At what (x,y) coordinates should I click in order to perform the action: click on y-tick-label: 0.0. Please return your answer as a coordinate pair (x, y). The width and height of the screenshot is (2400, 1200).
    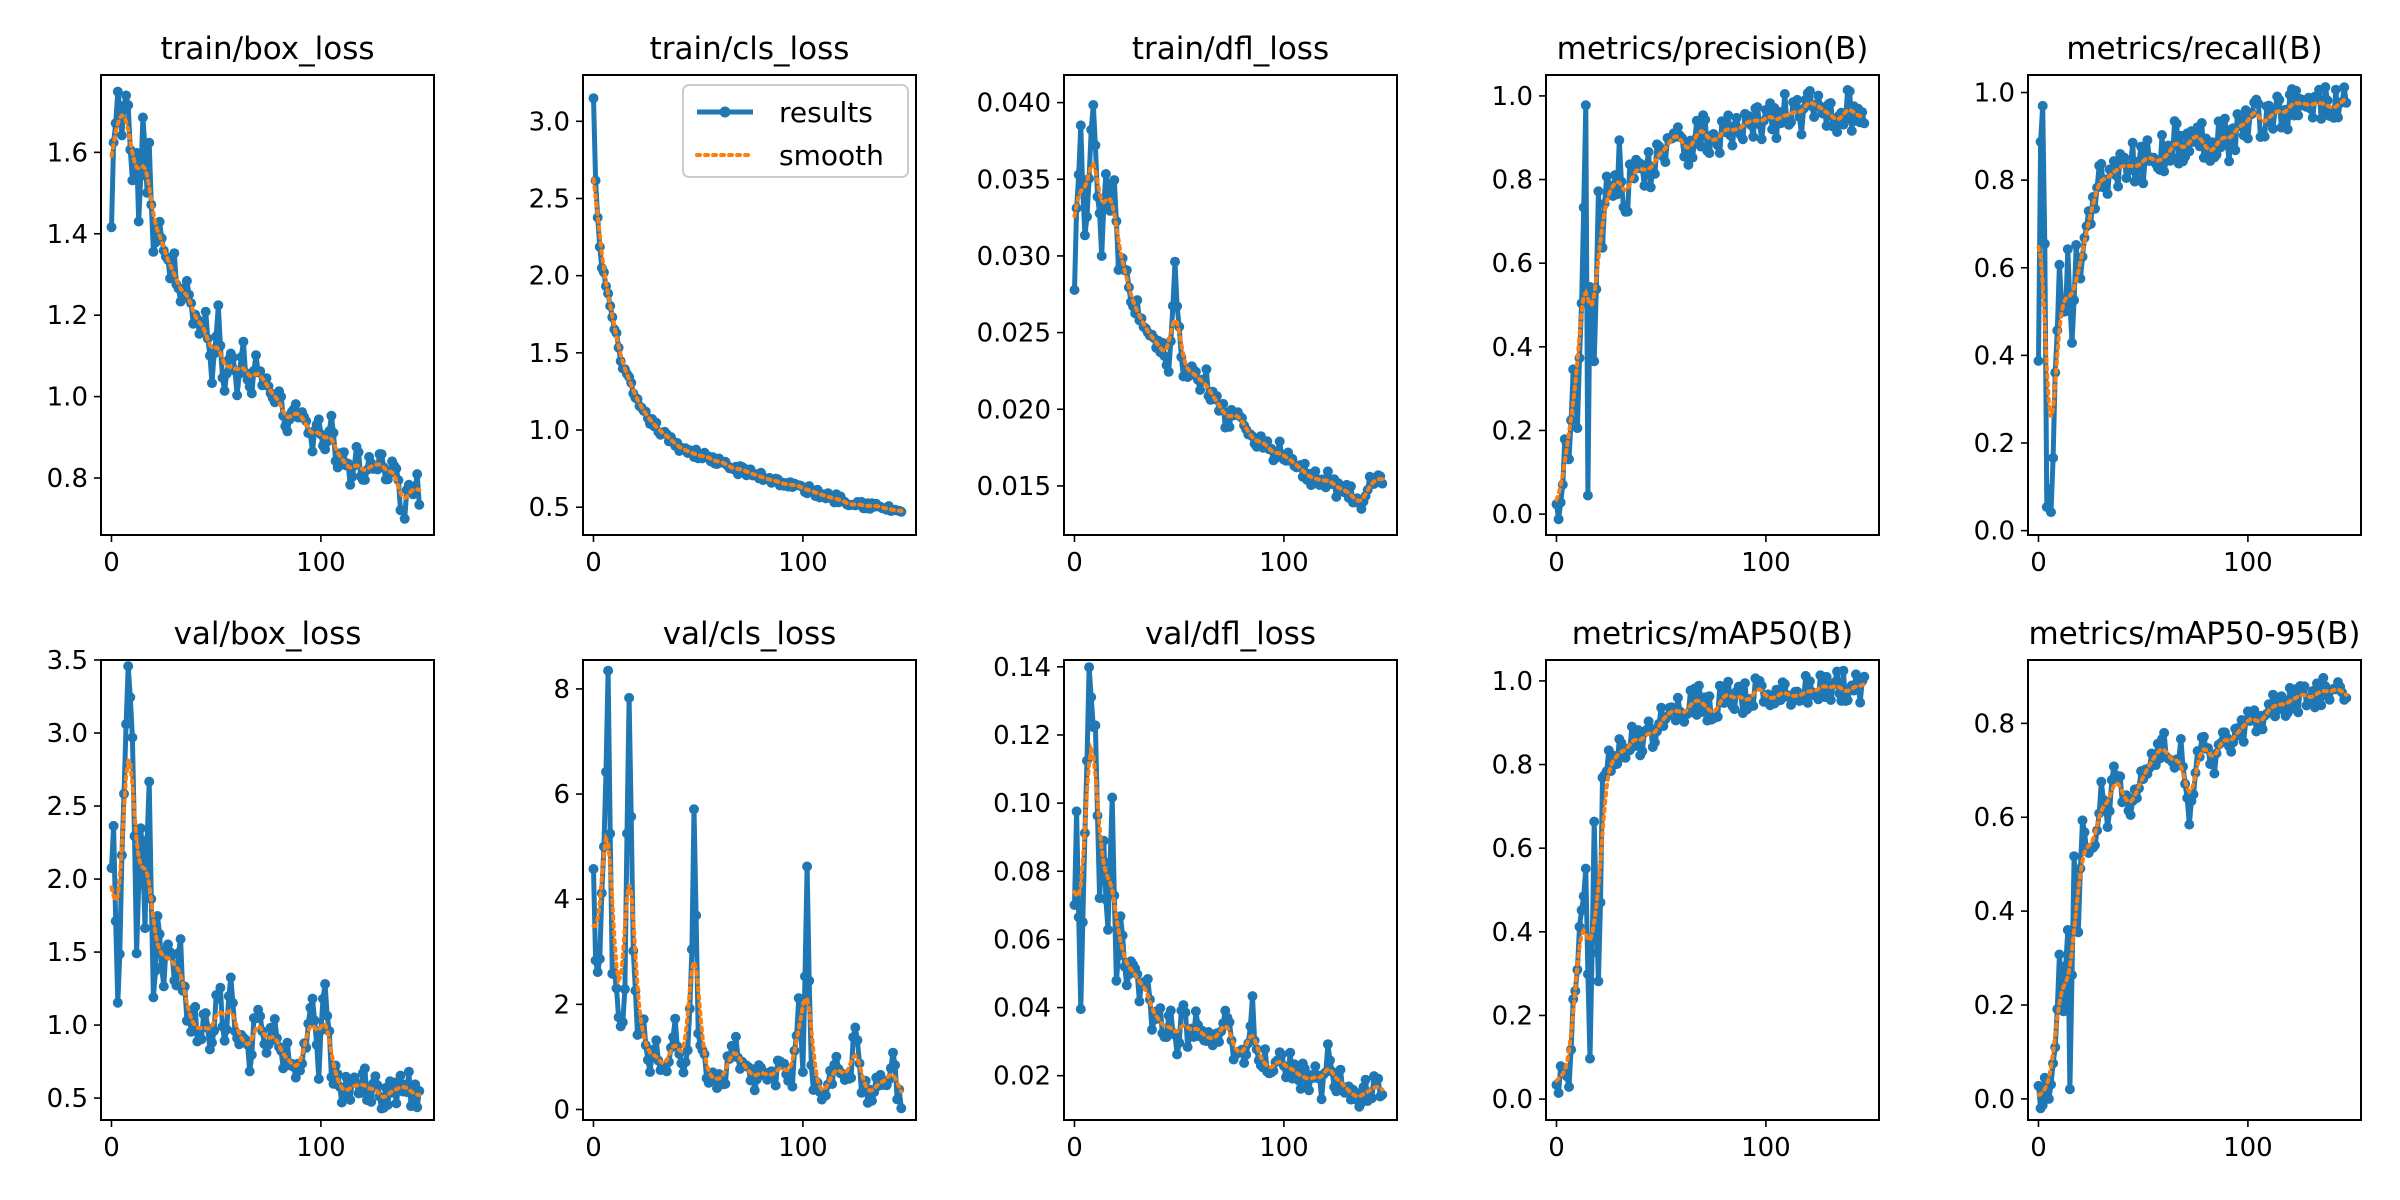
    Looking at the image, I should click on (1994, 1100).